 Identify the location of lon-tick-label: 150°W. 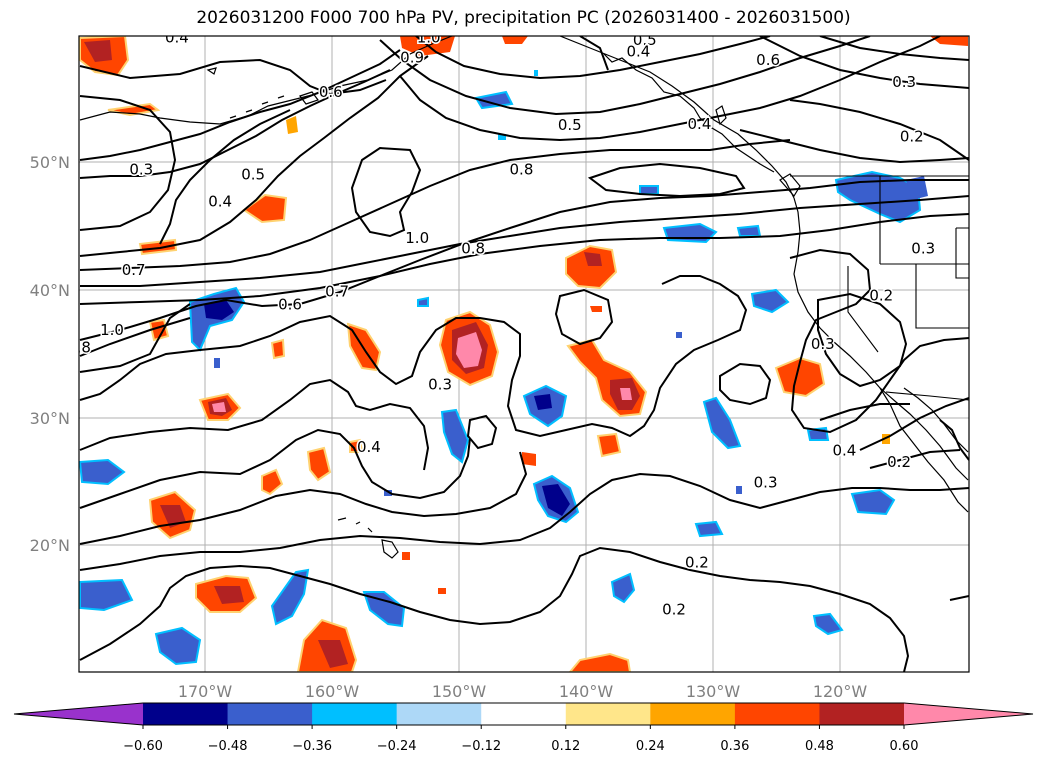
(459, 691).